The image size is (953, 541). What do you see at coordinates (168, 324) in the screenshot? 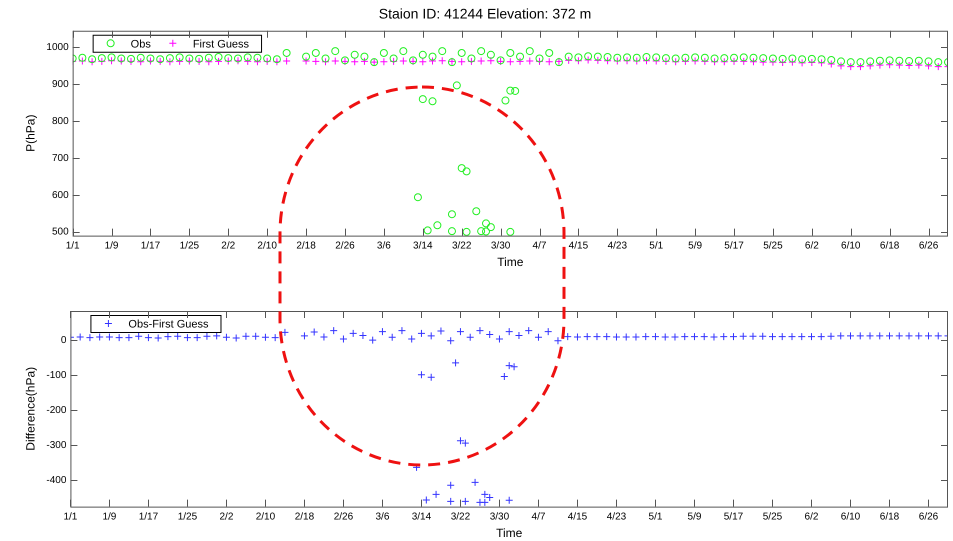
I see `legend-label: Obs-First Guess` at bounding box center [168, 324].